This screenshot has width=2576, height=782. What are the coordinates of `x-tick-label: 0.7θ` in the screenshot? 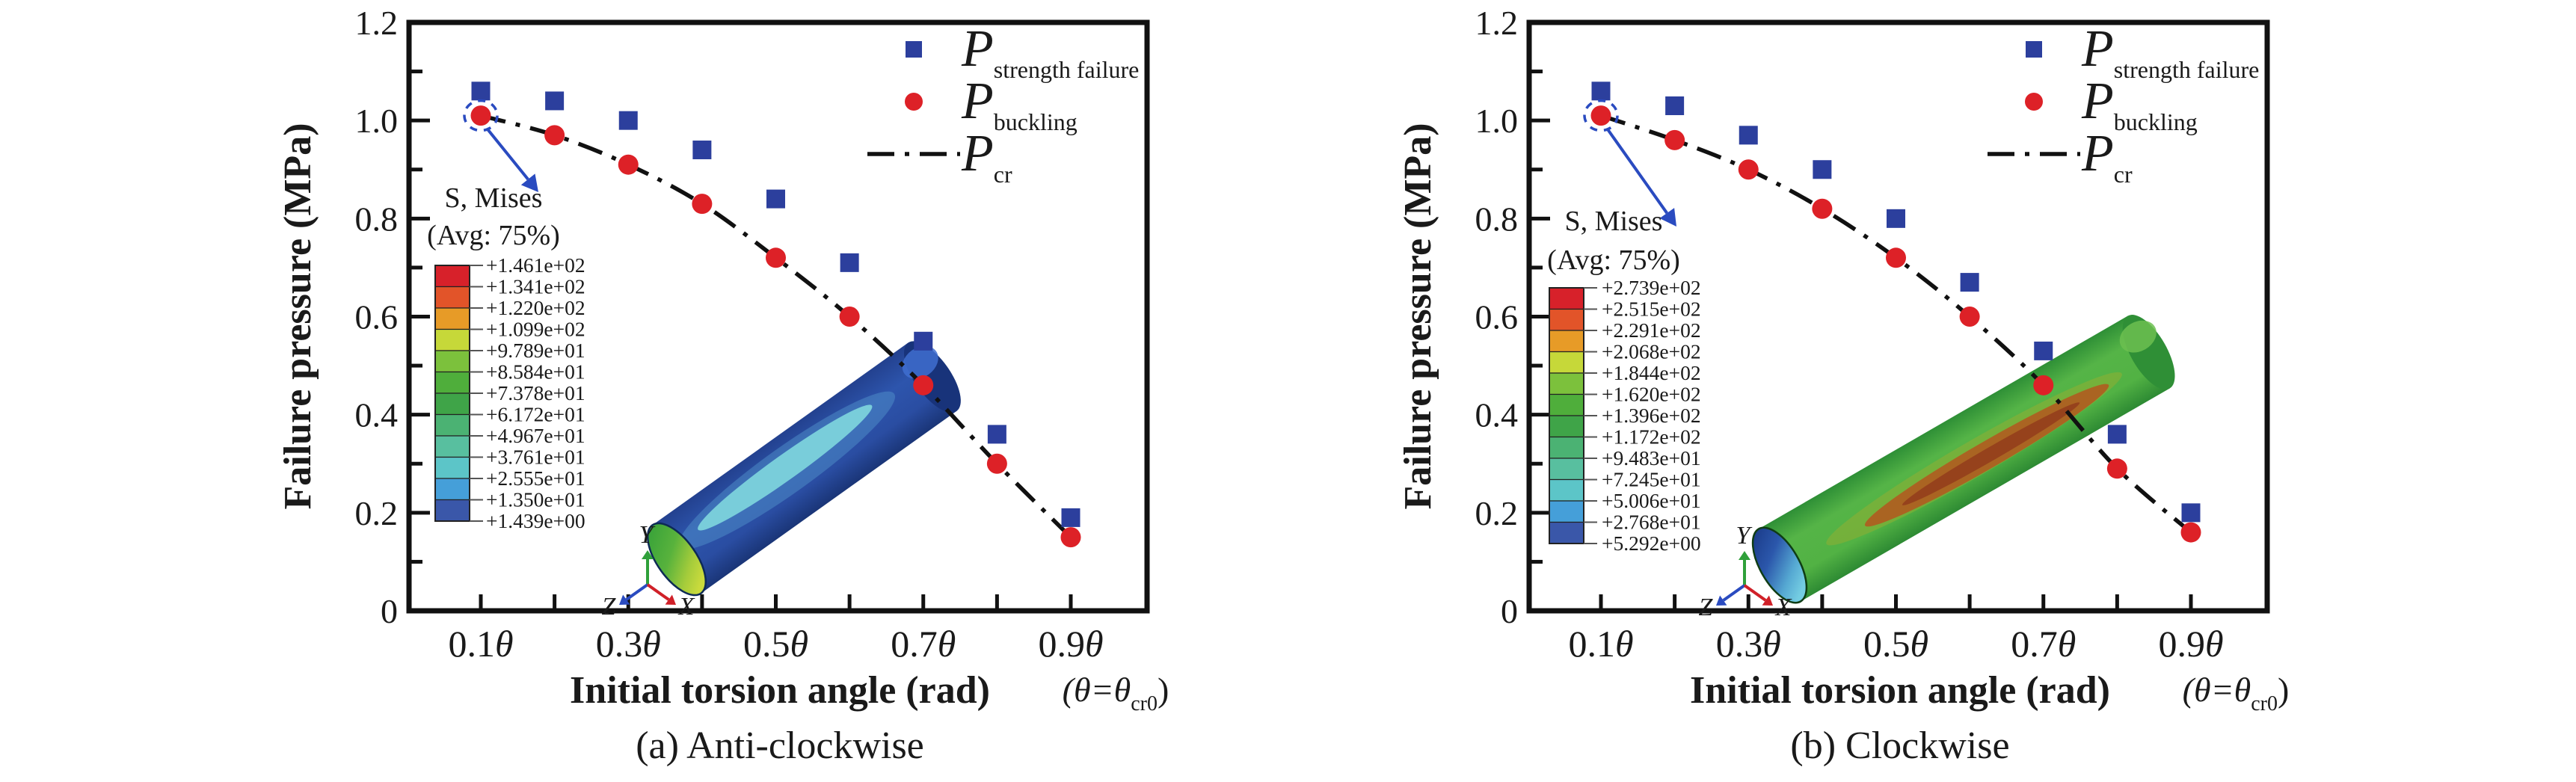 It's located at (923, 644).